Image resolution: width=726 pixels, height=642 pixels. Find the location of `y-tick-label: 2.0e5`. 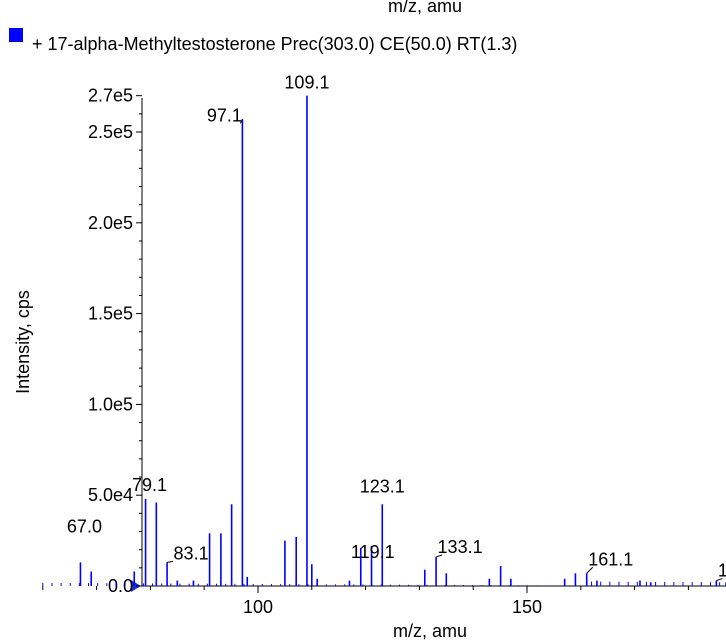

y-tick-label: 2.0e5 is located at coordinates (110, 223).